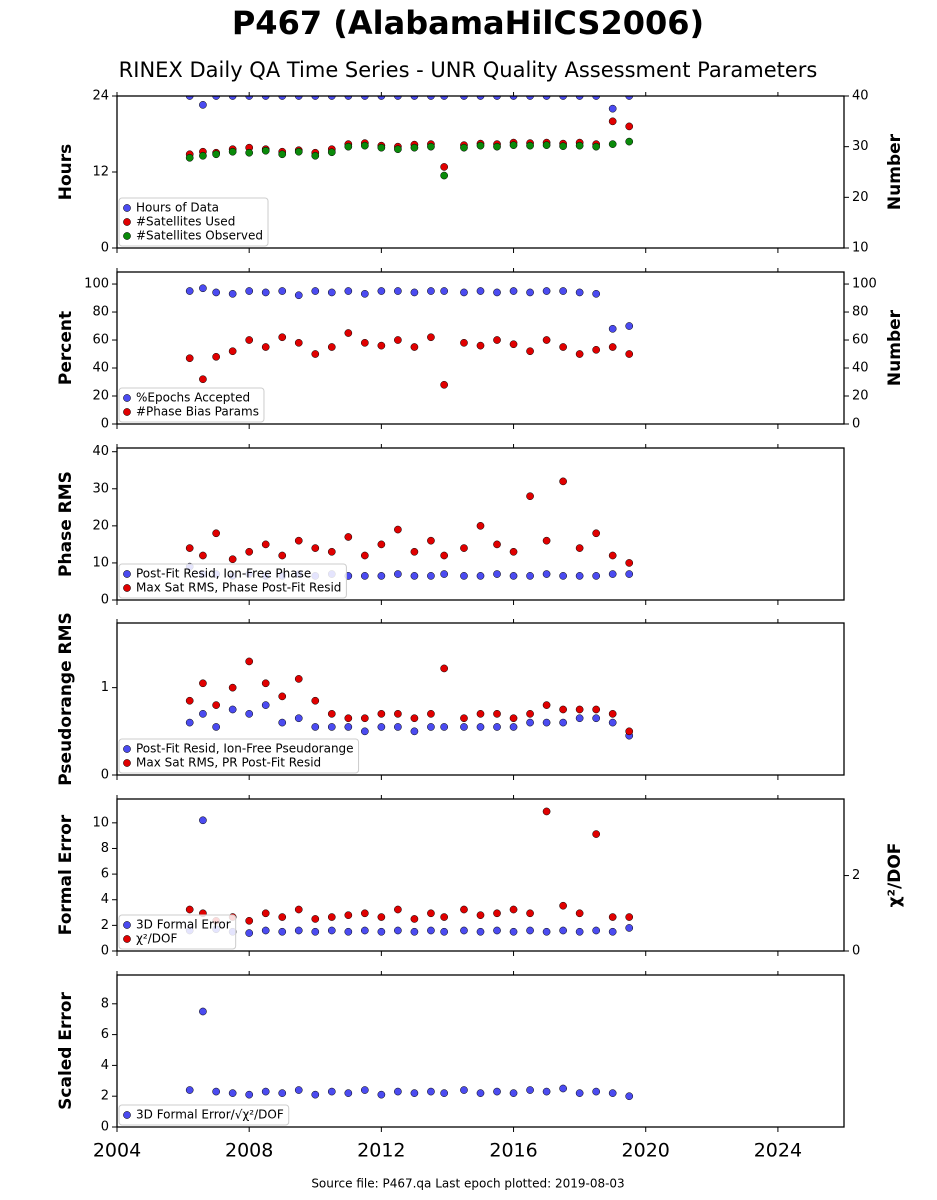 This screenshot has height=1200, width=937. What do you see at coordinates (223, 574) in the screenshot?
I see `legend-label: Post-Fit Resid, Ion-Free Phase` at bounding box center [223, 574].